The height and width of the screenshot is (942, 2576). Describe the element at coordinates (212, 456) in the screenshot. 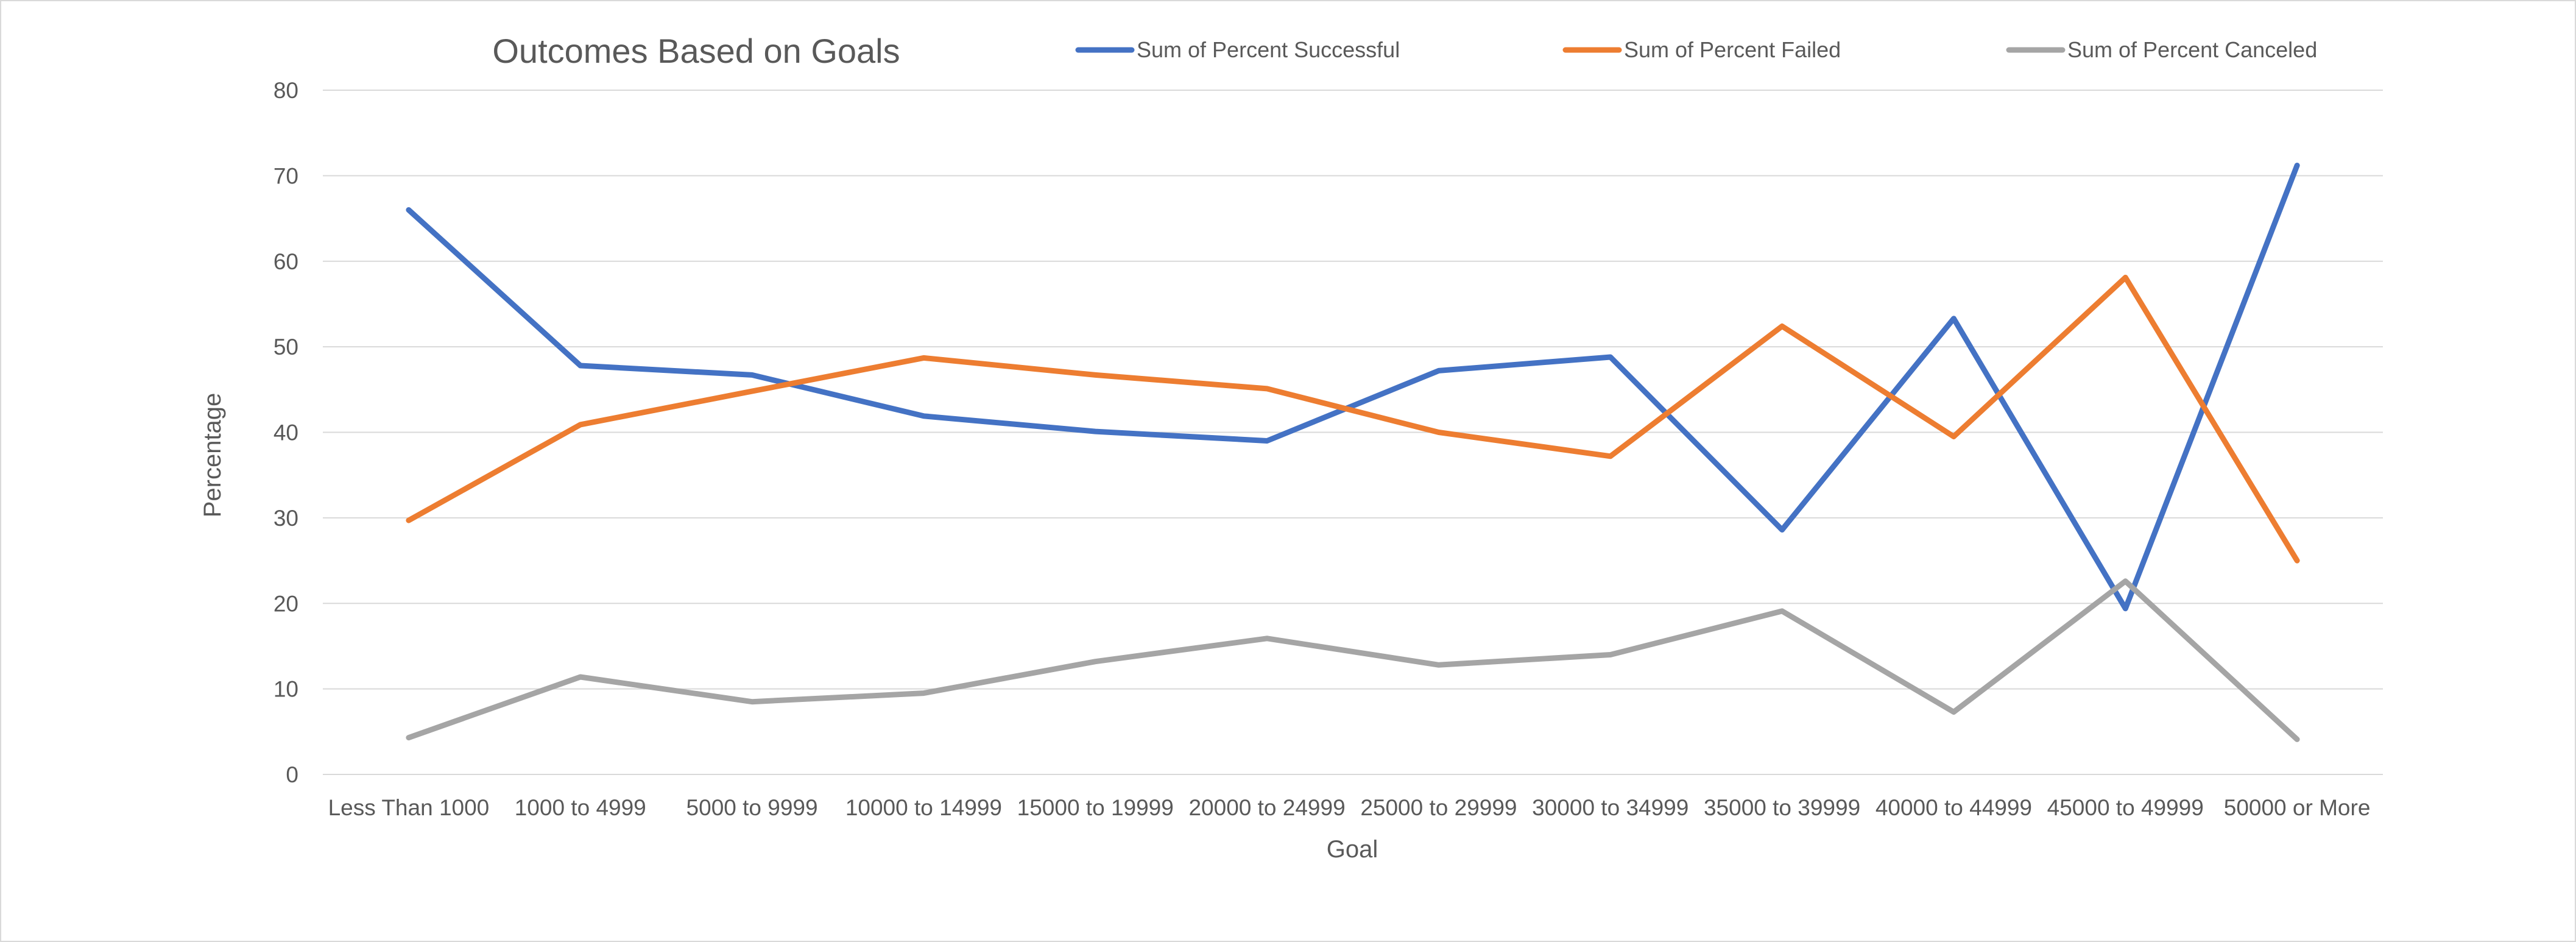

I see `y-axis-label: Percentage` at that location.